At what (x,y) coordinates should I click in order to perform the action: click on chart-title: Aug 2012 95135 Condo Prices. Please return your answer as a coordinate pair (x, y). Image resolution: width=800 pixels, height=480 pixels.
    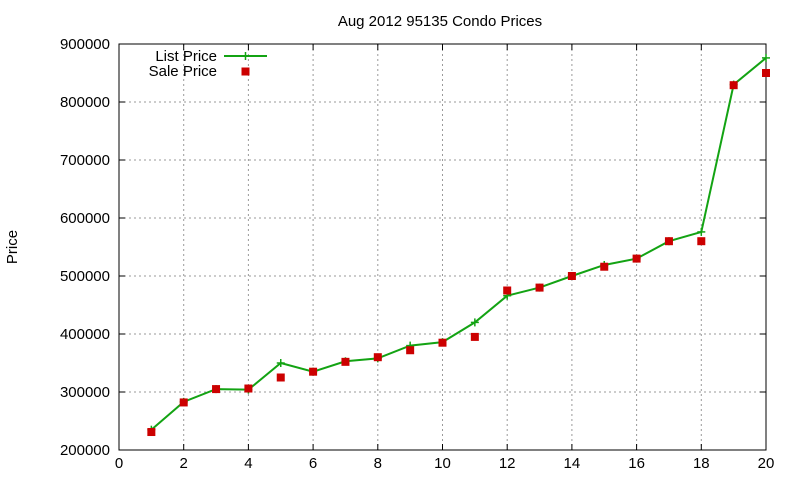
    Looking at the image, I should click on (440, 21).